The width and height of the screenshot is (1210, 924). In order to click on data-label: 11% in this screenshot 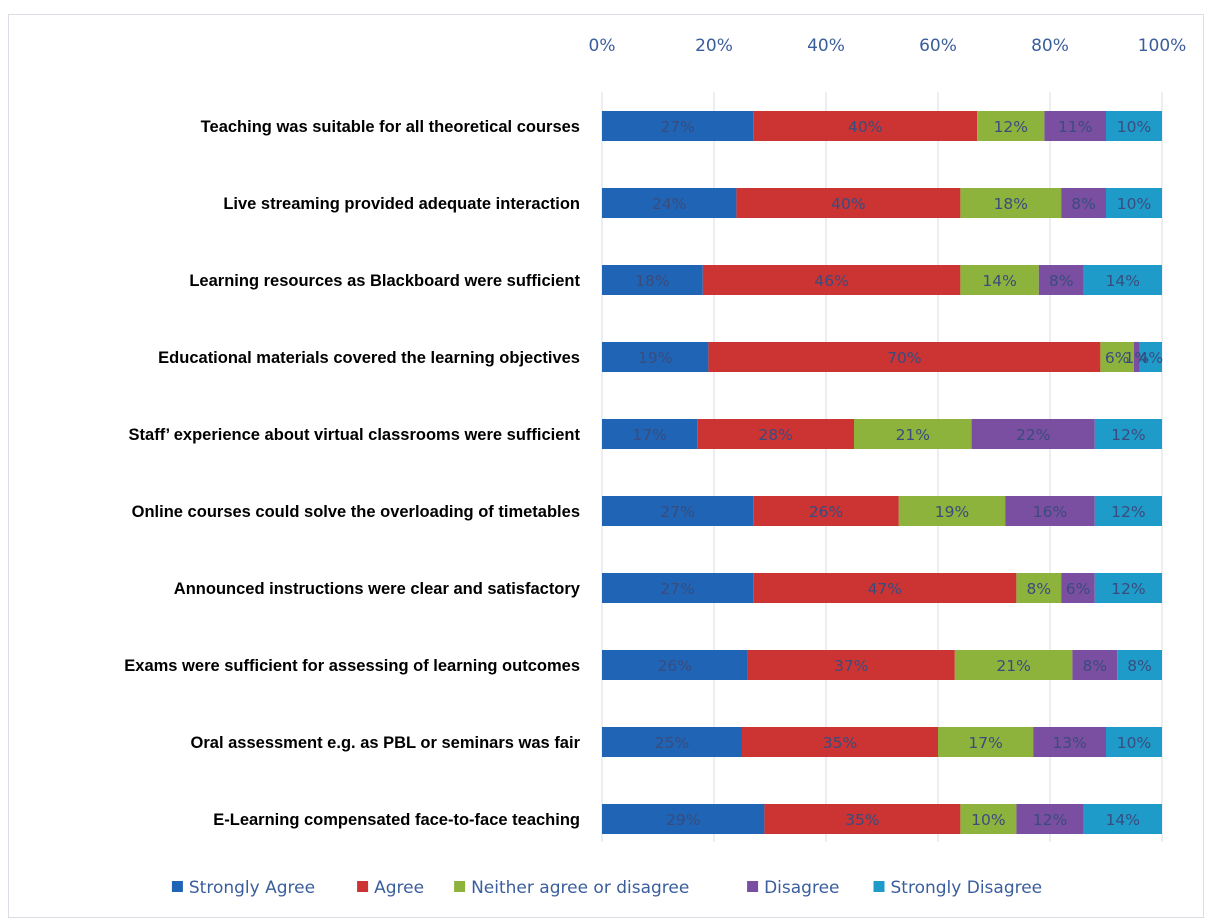, I will do `click(1075, 127)`.